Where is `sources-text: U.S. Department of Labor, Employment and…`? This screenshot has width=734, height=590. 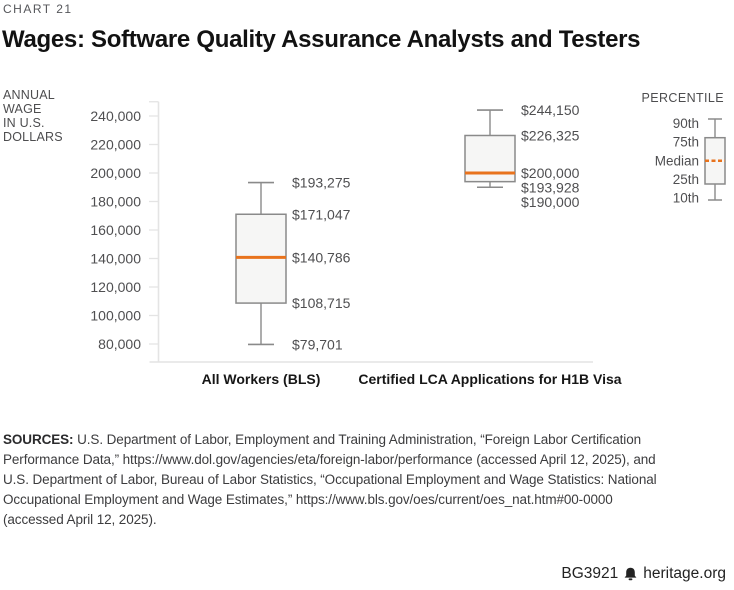
sources-text: U.S. Department of Labor, Employment and… is located at coordinates (359, 439).